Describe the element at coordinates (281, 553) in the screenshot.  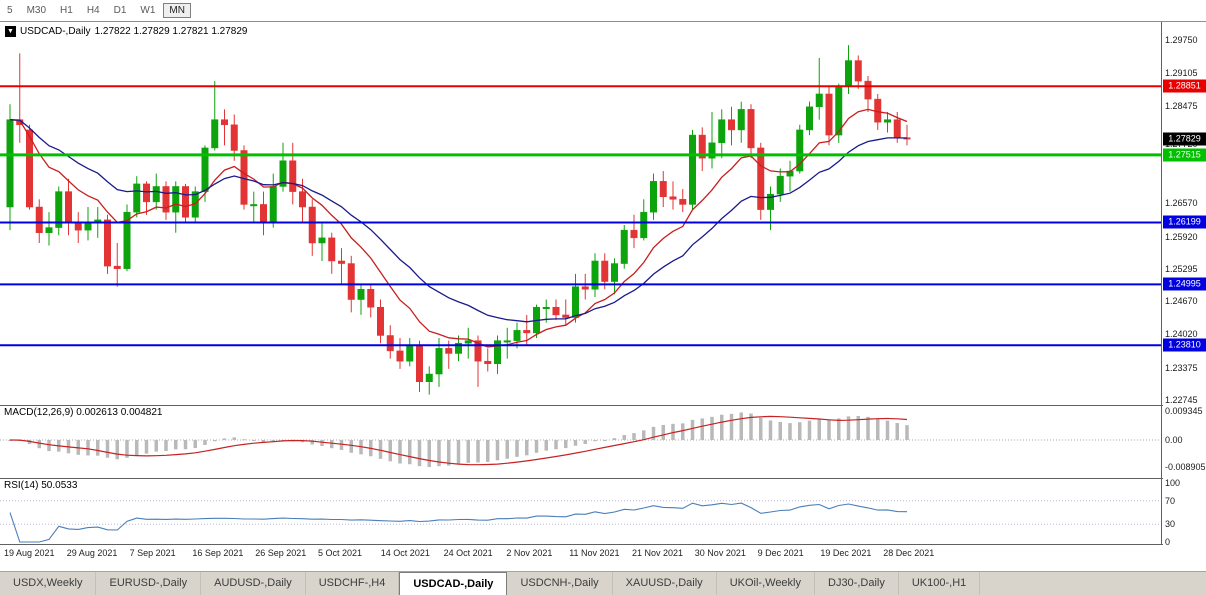
I see `date-label: 26 Sep 2021` at that location.